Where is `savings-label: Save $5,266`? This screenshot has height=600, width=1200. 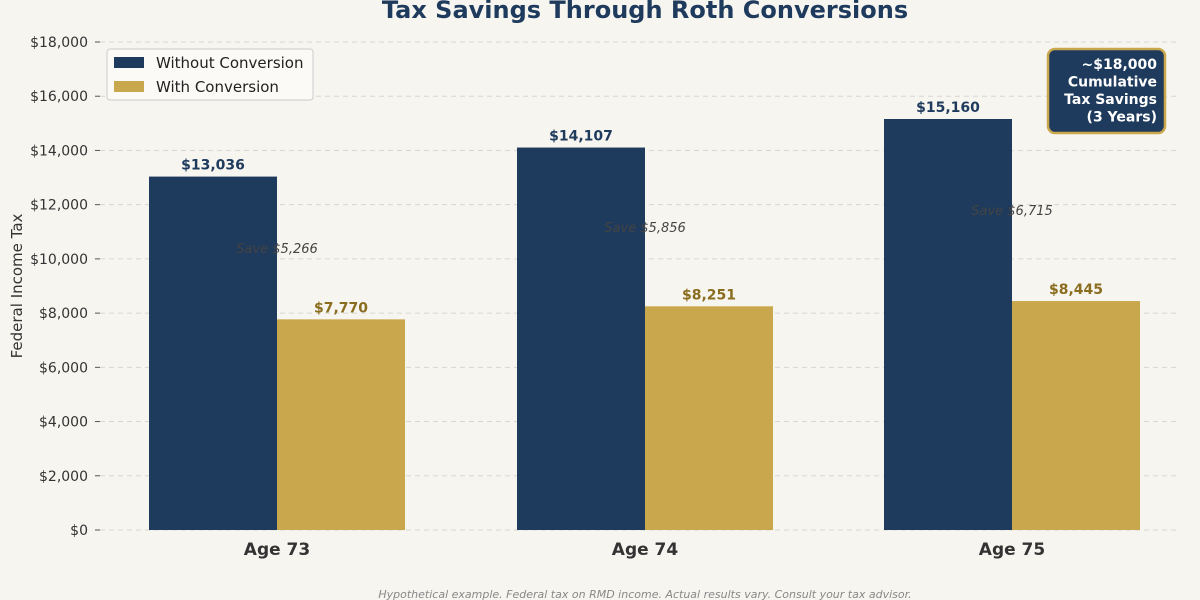
savings-label: Save $5,266 is located at coordinates (277, 249).